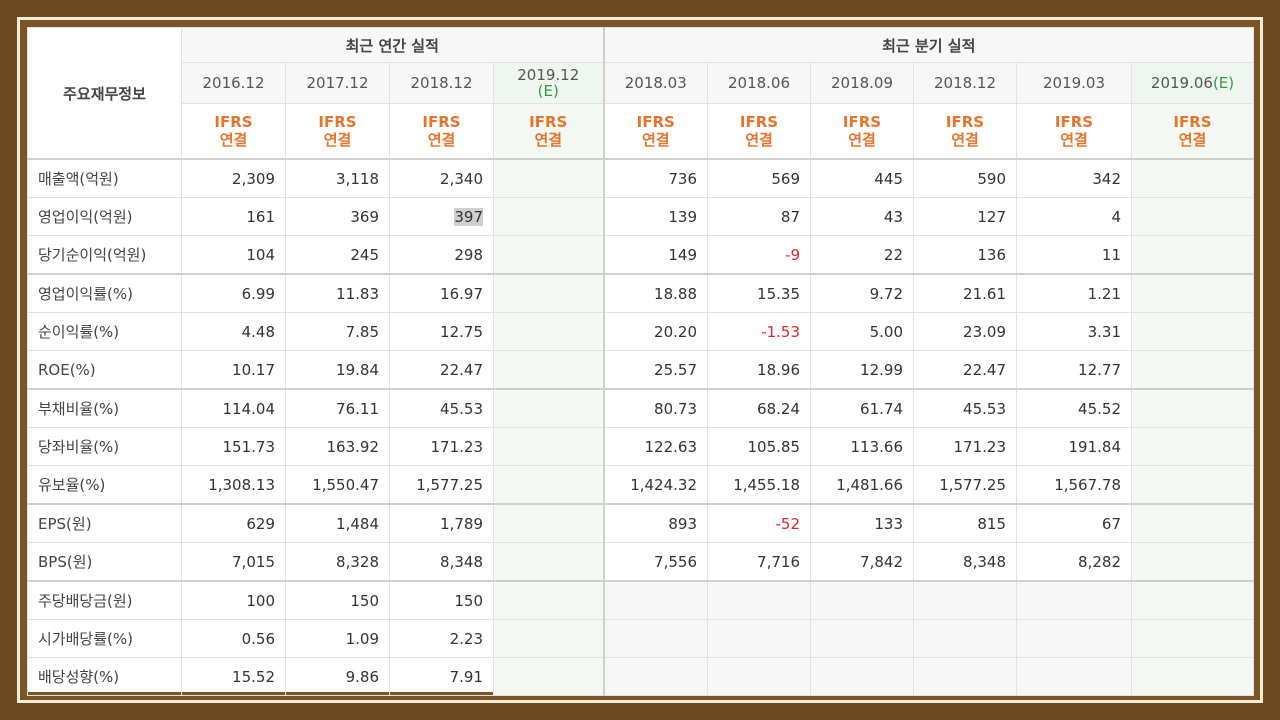 Image resolution: width=1280 pixels, height=720 pixels. Describe the element at coordinates (928, 45) in the screenshot. I see `quarter-group-header: 최근 분기 실적` at that location.